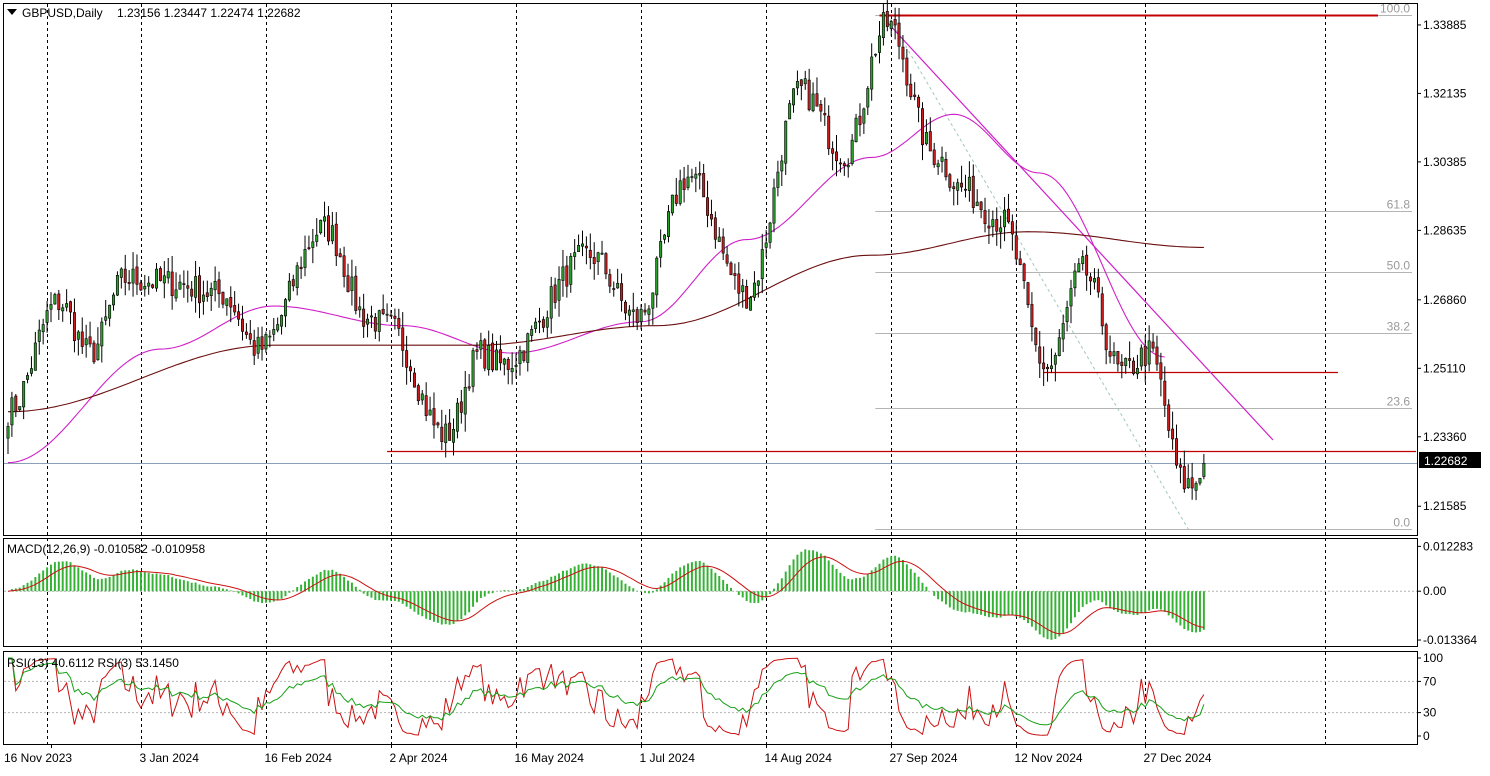 This screenshot has height=776, width=1490. I want to click on fib-level-label: 23.6, so click(1399, 402).